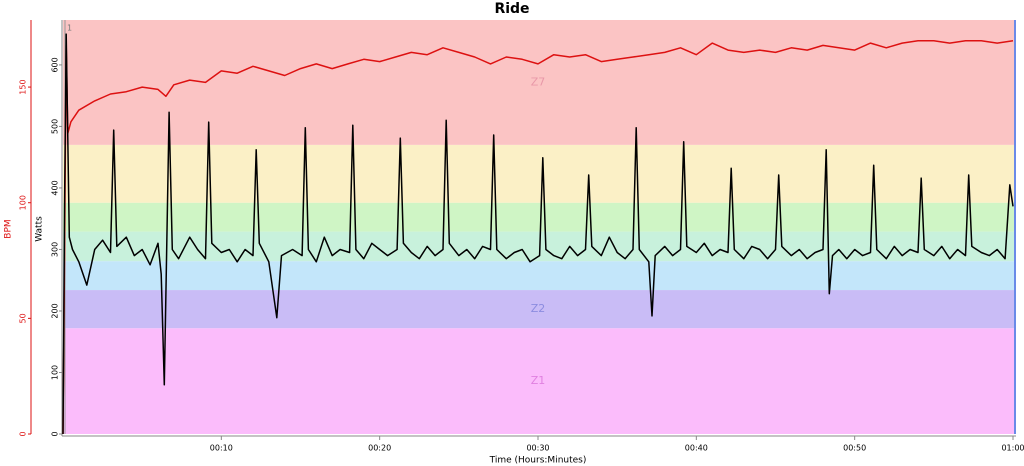 The width and height of the screenshot is (1024, 466). What do you see at coordinates (379, 448) in the screenshot?
I see `x-tick-label: 00:20` at bounding box center [379, 448].